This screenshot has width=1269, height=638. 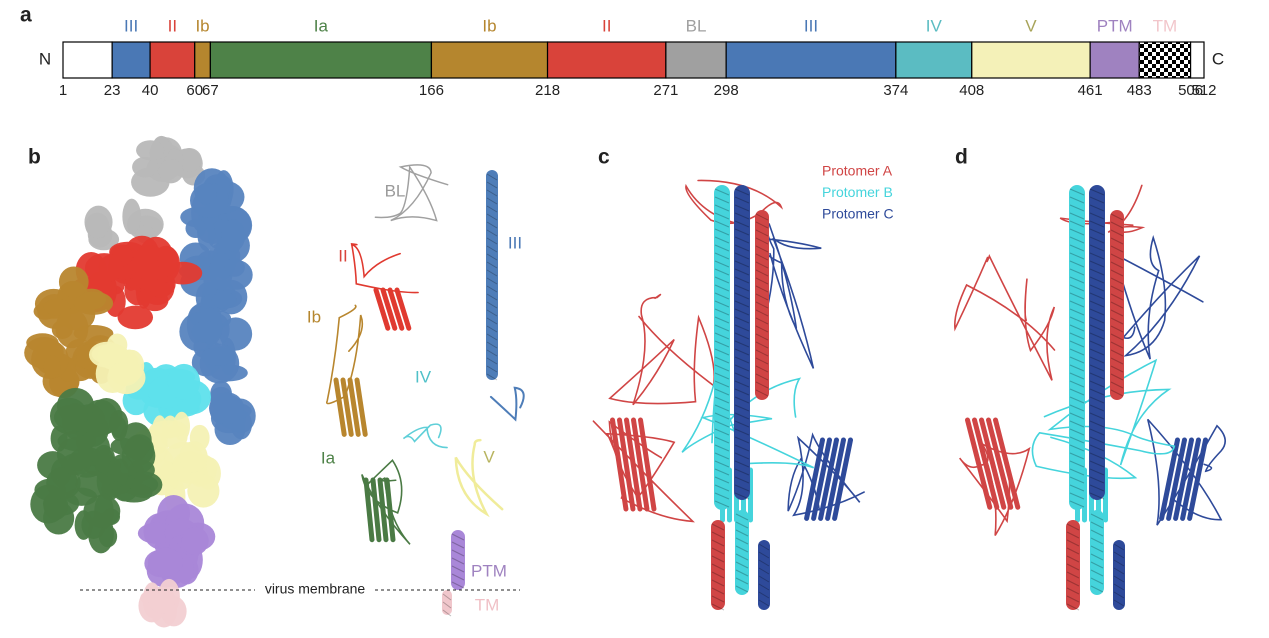 I want to click on panel-letter: c, so click(x=604, y=157).